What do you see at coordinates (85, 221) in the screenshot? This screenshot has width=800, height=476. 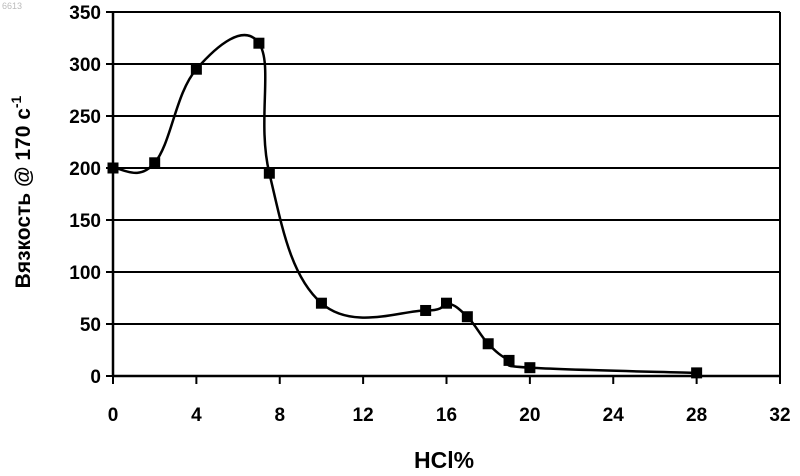 I see `y-tick-label-150: 150` at bounding box center [85, 221].